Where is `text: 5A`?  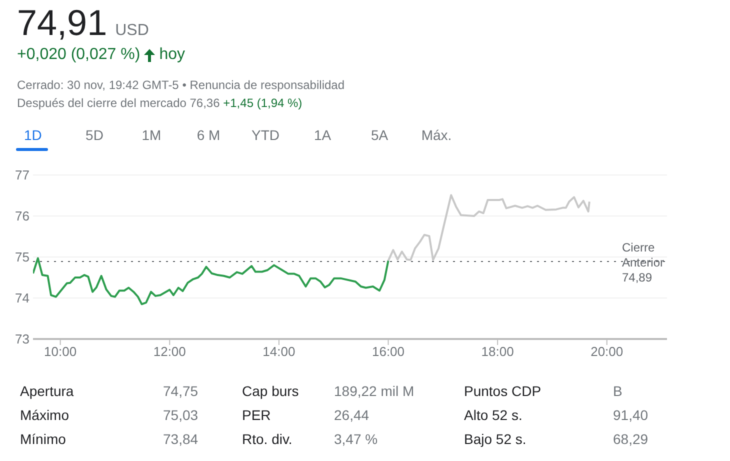
text: 5A is located at coordinates (380, 135).